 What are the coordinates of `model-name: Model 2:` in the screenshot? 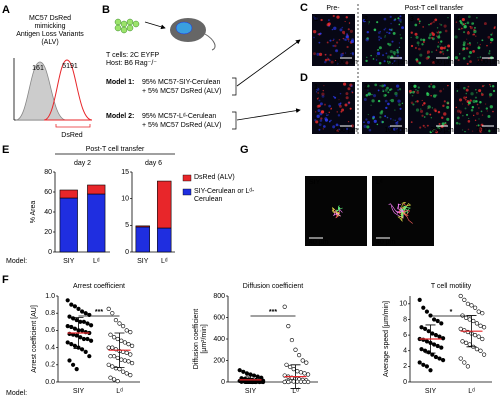 It's located at (120, 116).